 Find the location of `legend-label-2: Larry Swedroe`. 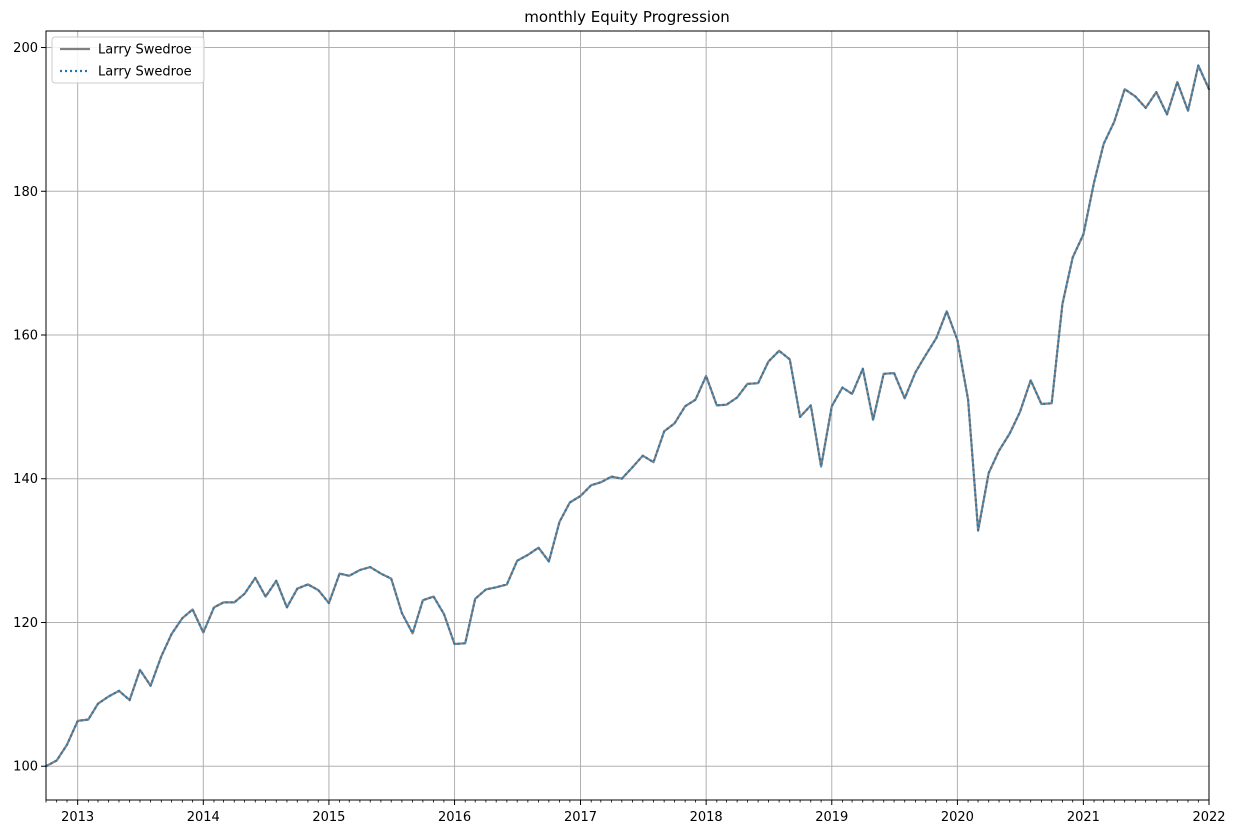

legend-label-2: Larry Swedroe is located at coordinates (145, 72).